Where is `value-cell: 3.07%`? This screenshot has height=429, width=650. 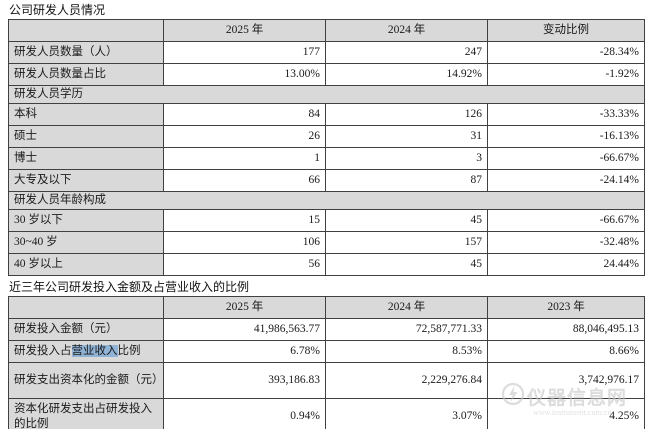 value-cell: 3.07% is located at coordinates (406, 413).